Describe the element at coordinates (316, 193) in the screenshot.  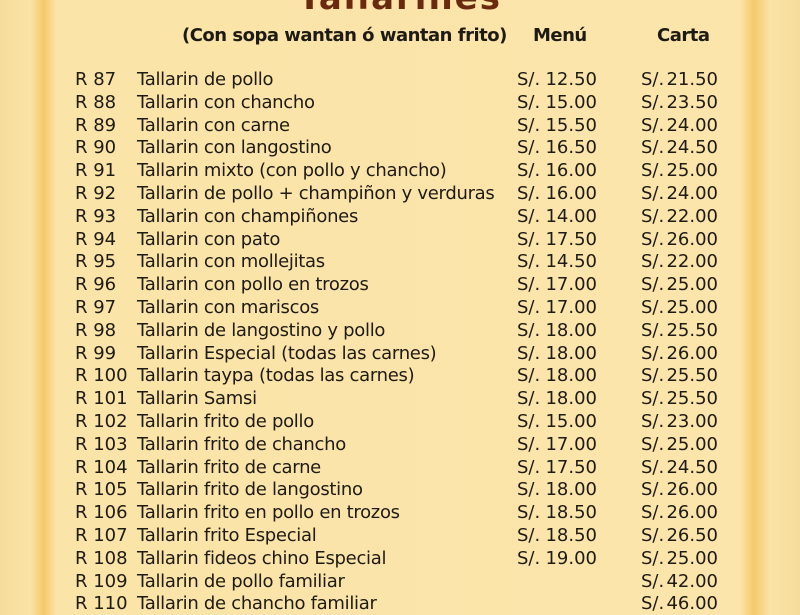
I see `item-name: Tallarin de pollo + champiñon y verduras` at that location.